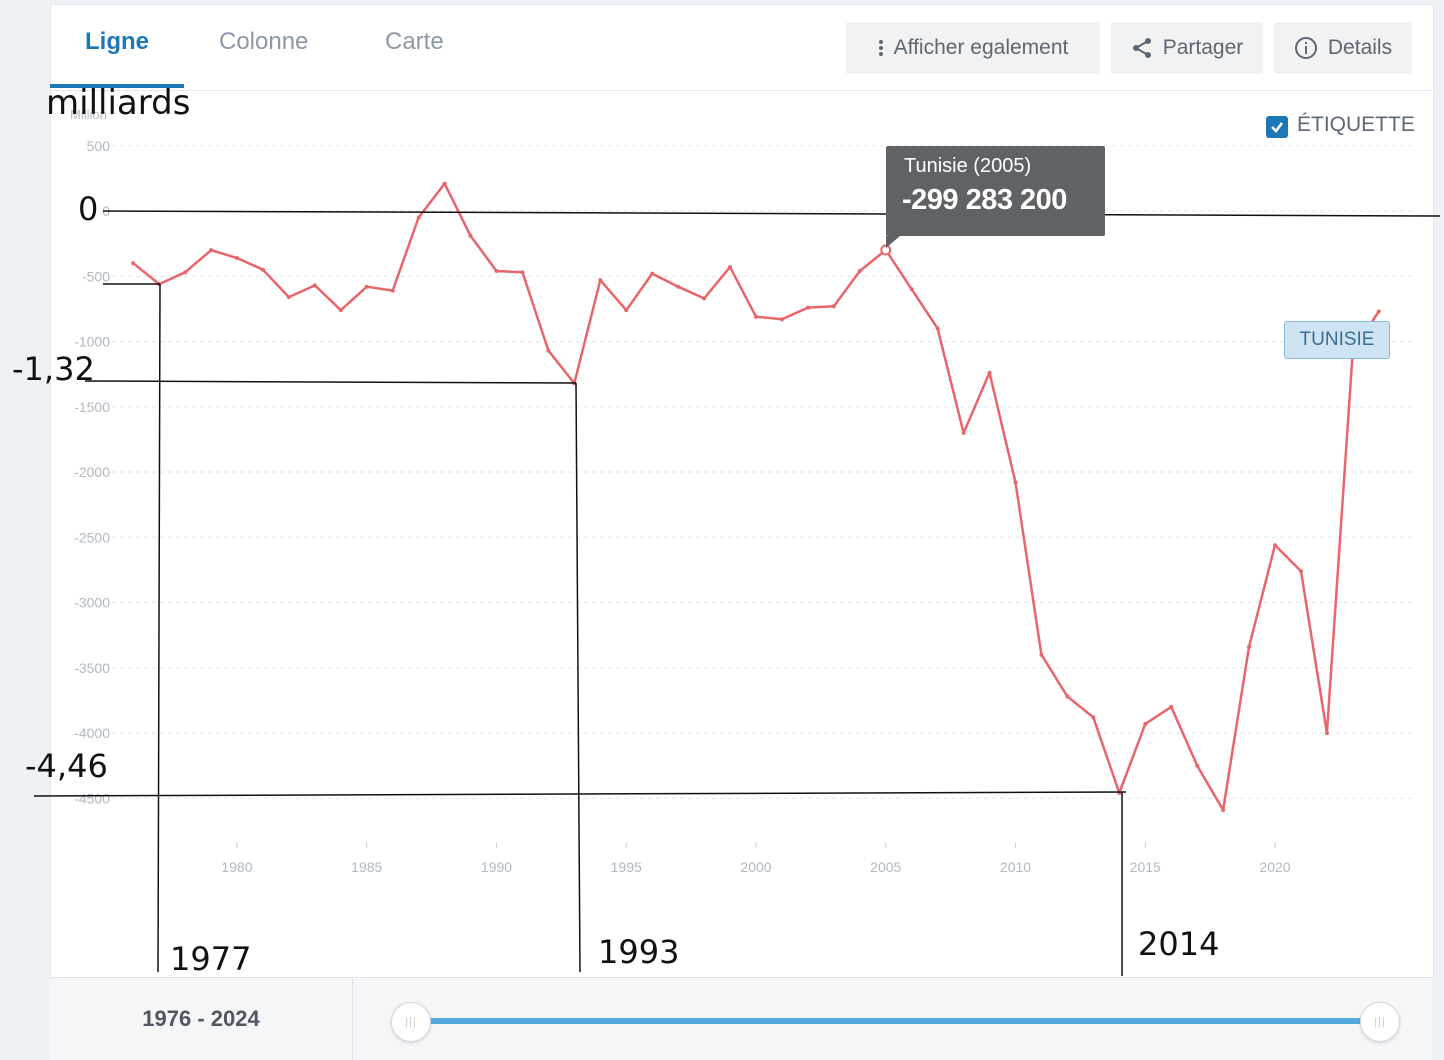 The image size is (1444, 1060). I want to click on x-tick-label: 2005, so click(885, 867).